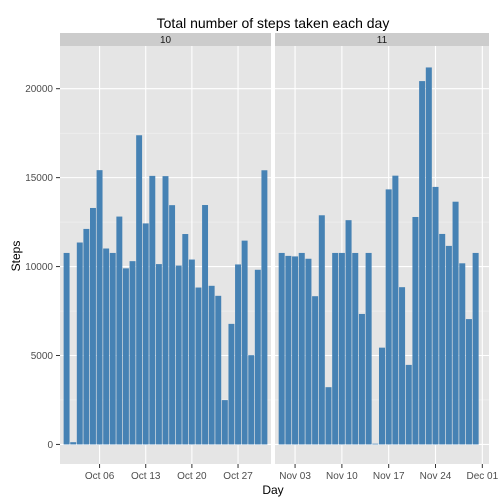 The width and height of the screenshot is (504, 504). I want to click on y-axis: 0 5000 10000 15000 20000, so click(42, 267).